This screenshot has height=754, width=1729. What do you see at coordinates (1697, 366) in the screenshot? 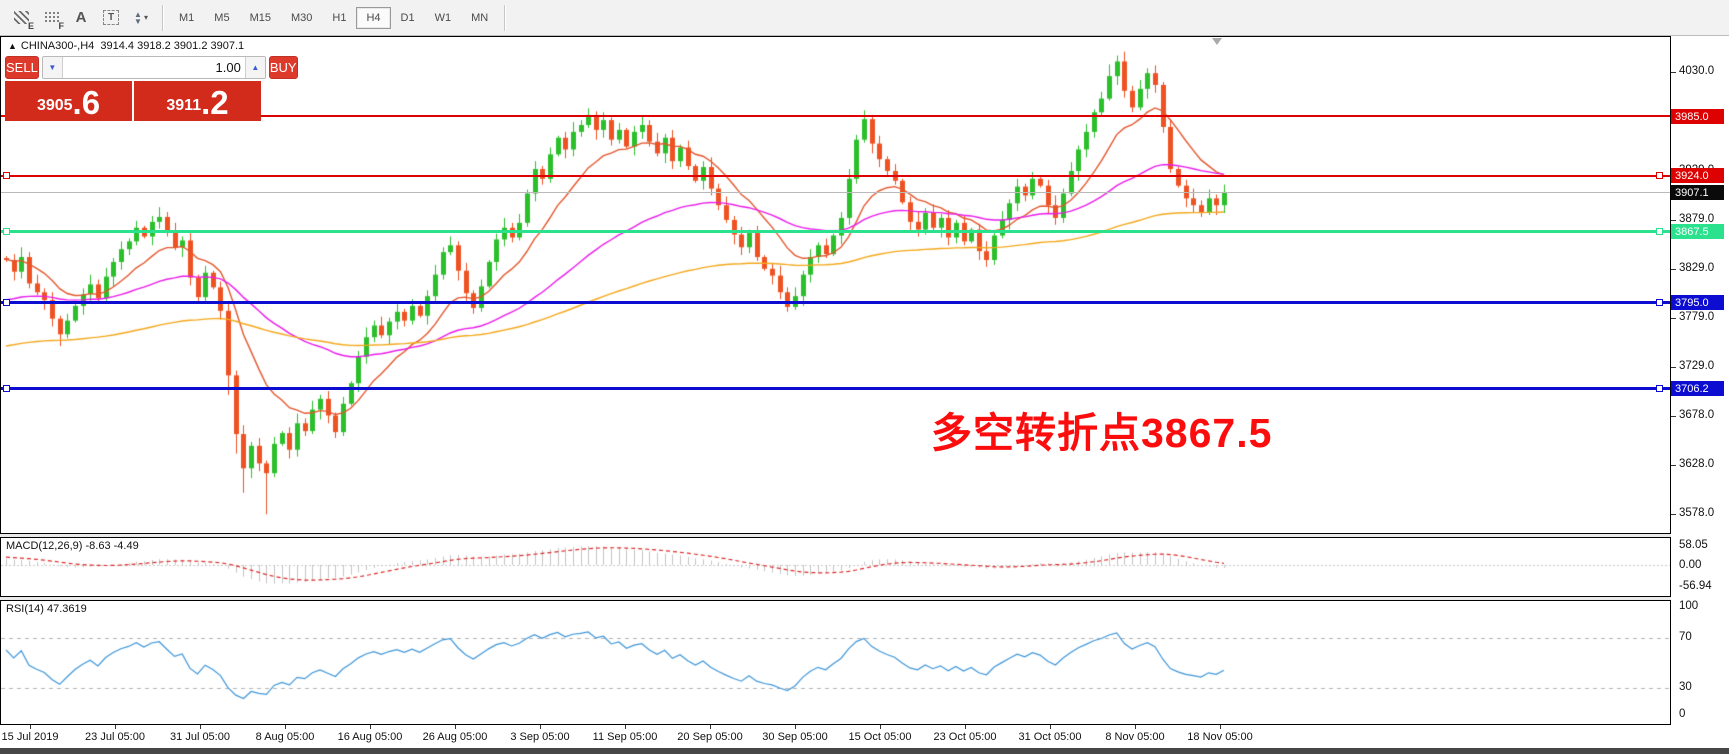
I see `price-tick-label: 3729.0` at bounding box center [1697, 366].